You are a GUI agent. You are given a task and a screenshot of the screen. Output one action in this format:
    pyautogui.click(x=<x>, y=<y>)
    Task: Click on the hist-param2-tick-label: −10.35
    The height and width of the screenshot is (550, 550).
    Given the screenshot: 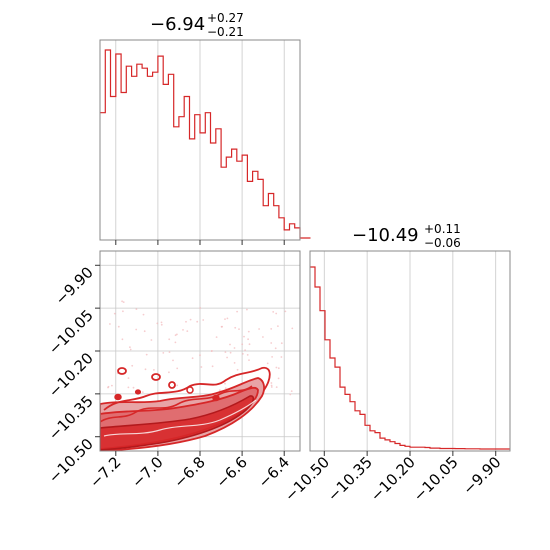 What is the action you would take?
    pyautogui.click(x=350, y=479)
    